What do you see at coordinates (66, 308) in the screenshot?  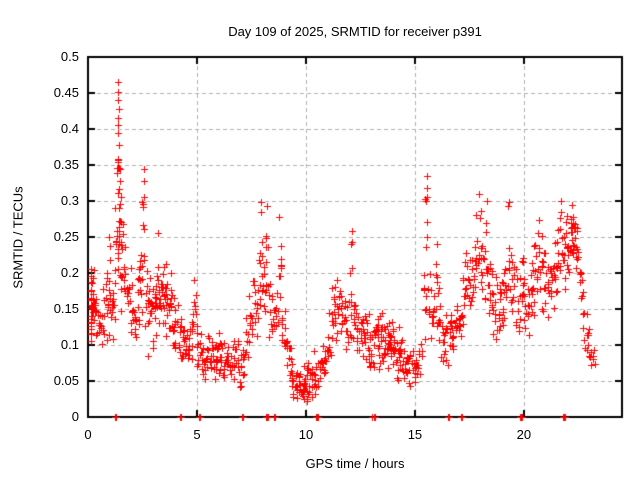 I see `y-tick-label: 0.15` at bounding box center [66, 308].